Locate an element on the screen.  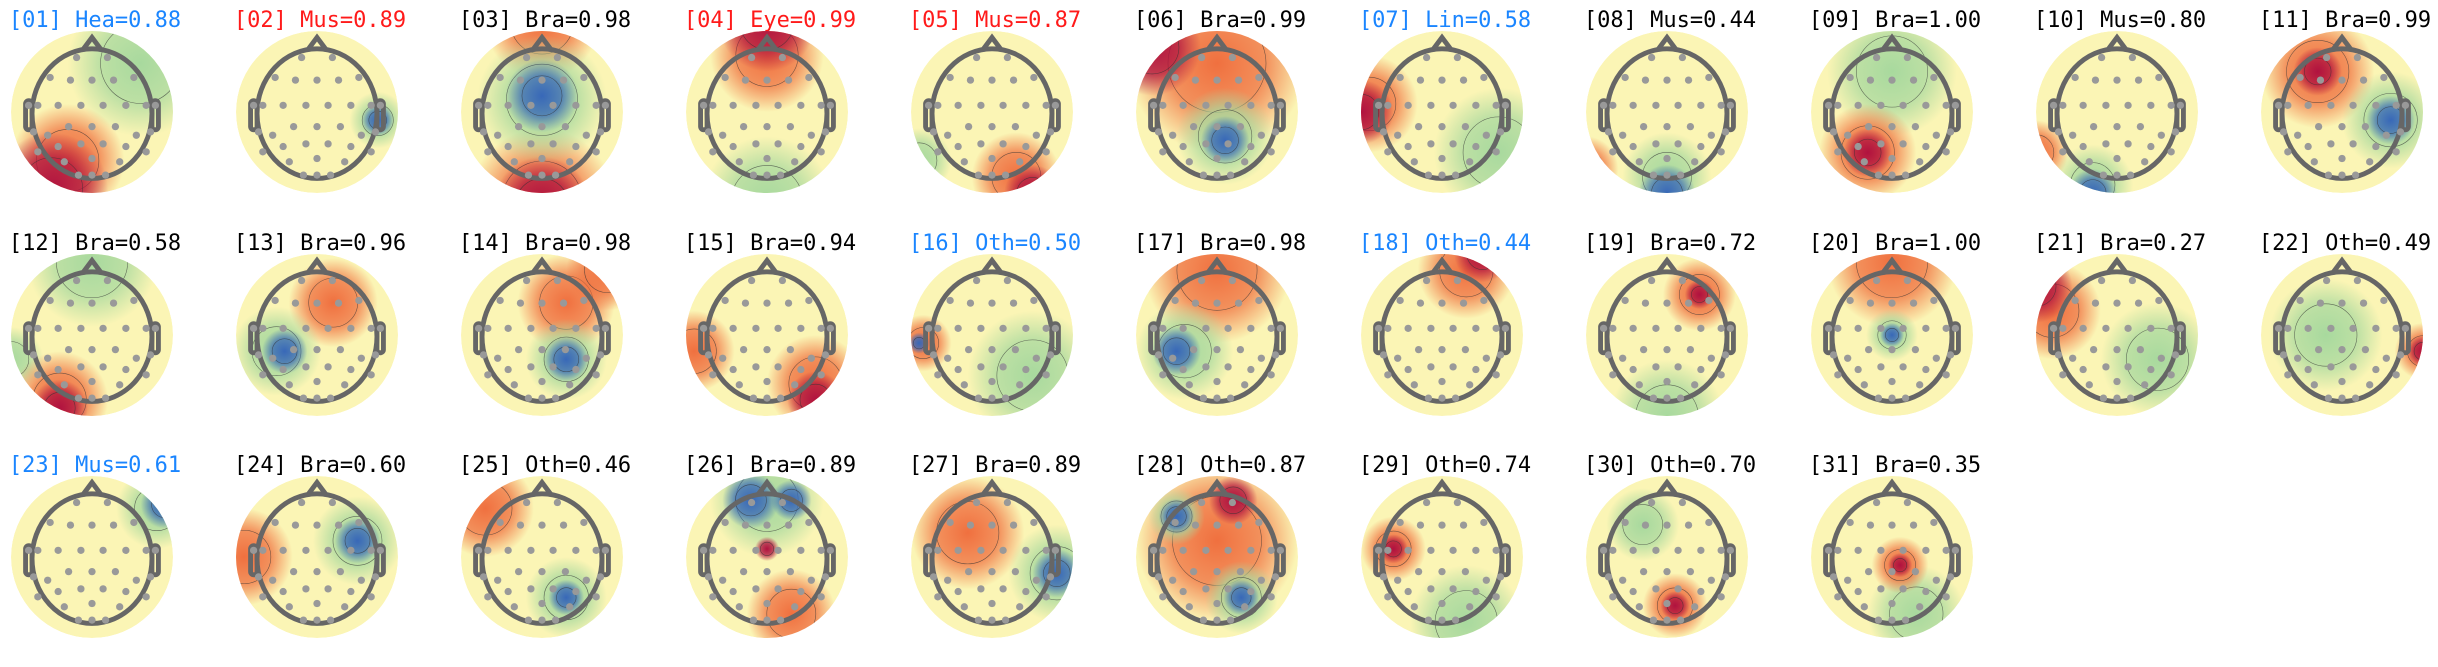
ica-component: [09] Bra=1.00 is located at coordinates (1912, 111).